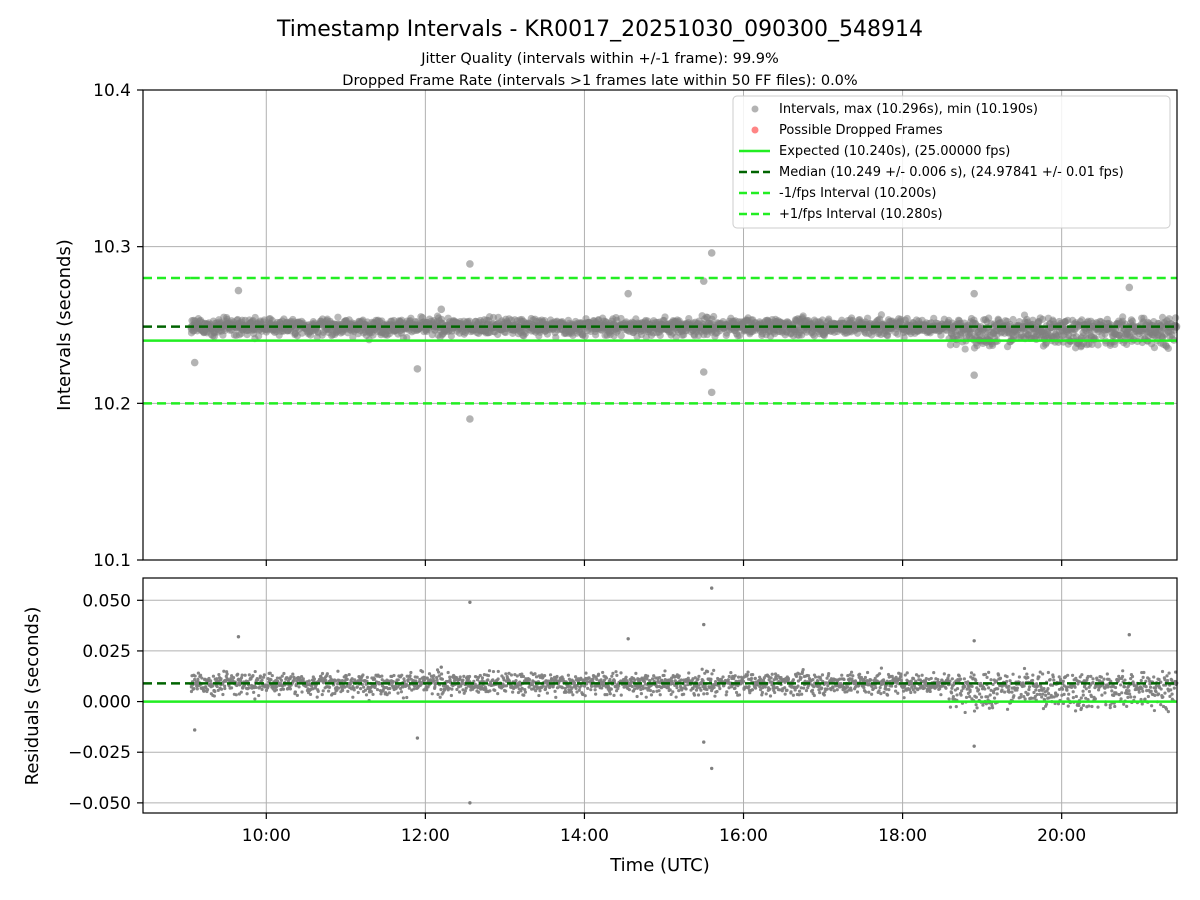 The height and width of the screenshot is (900, 1200). Describe the element at coordinates (99, 804) in the screenshot. I see `residuals-y-tick-label: −0.050` at that location.